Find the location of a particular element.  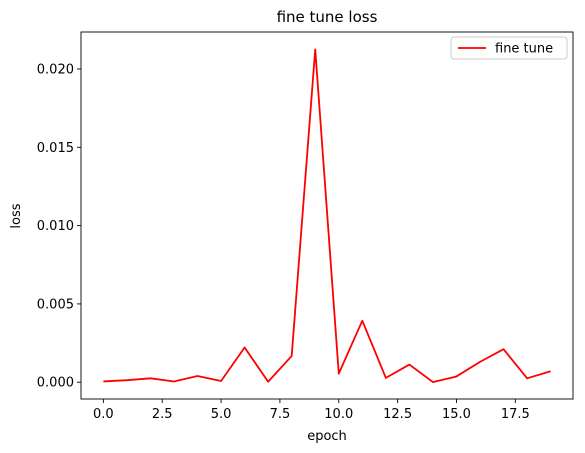

x-tick-label: 17.5 is located at coordinates (515, 414).